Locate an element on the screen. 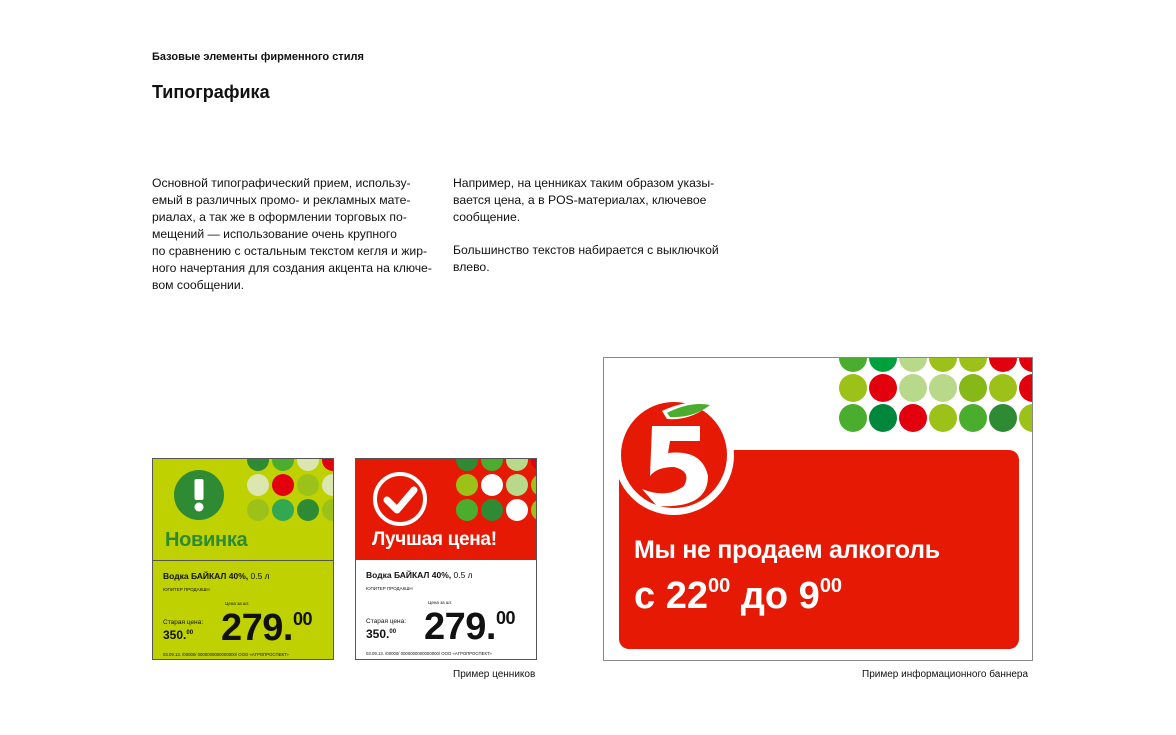  exclamation-icon is located at coordinates (199, 495).